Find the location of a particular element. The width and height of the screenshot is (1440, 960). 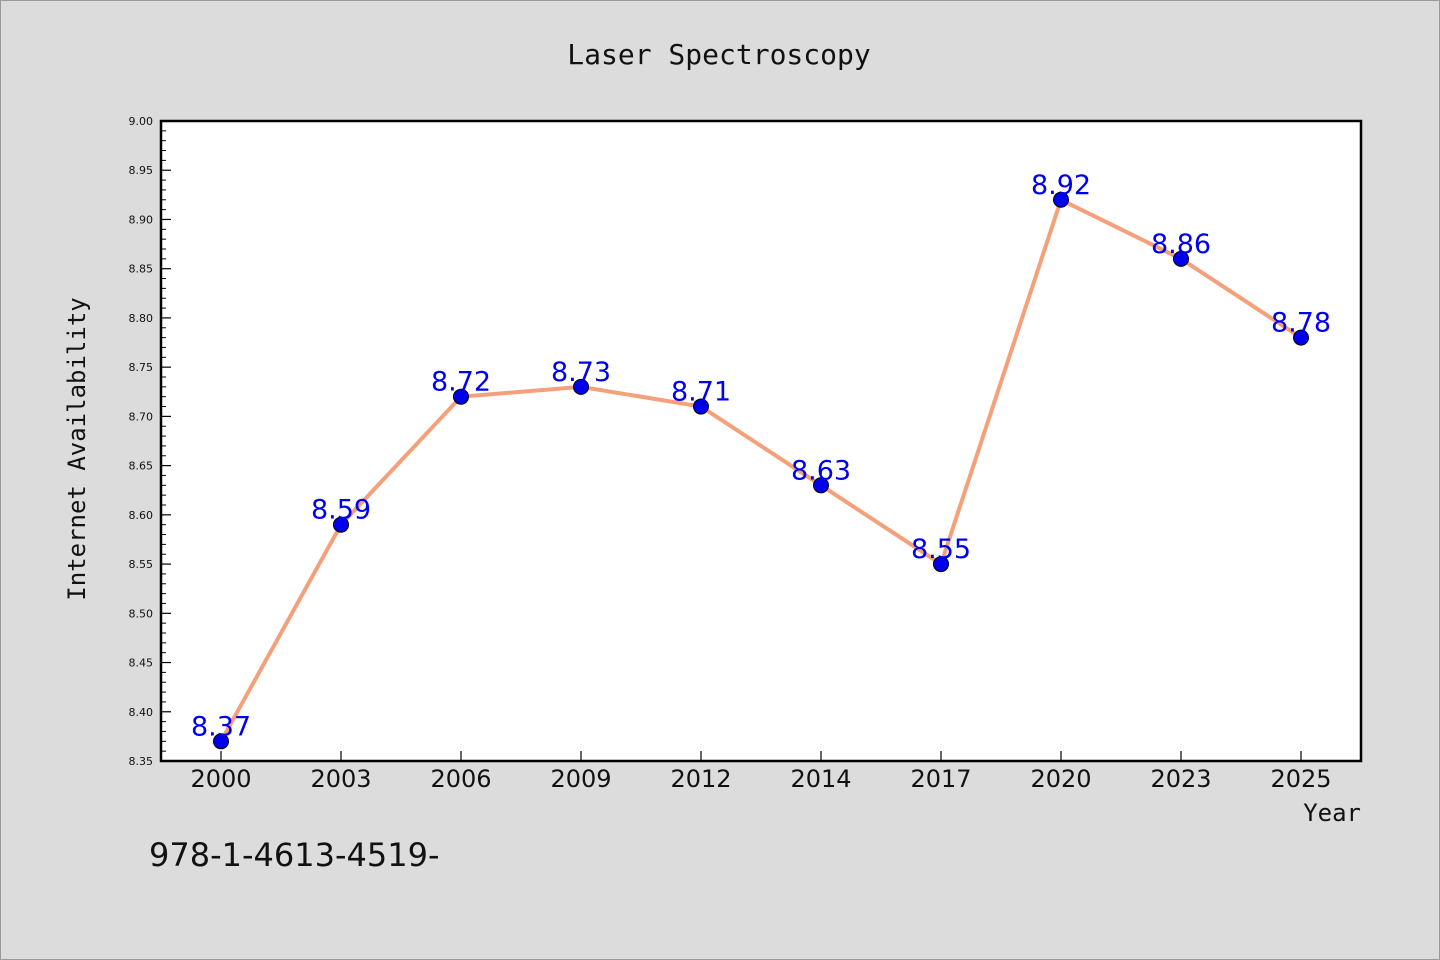

chart-title: Laser Spectroscopy is located at coordinates (718, 54).